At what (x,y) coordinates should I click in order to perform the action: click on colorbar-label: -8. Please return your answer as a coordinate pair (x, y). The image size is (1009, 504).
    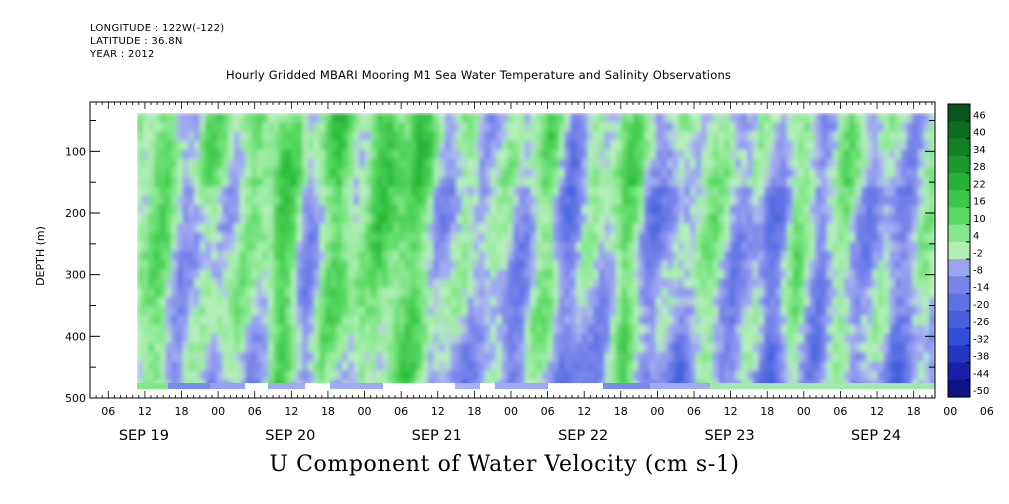
    Looking at the image, I should click on (978, 271).